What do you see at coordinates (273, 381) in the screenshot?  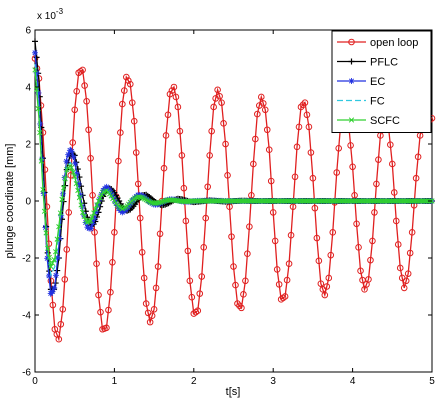 I see `x-tick-label: 3` at bounding box center [273, 381].